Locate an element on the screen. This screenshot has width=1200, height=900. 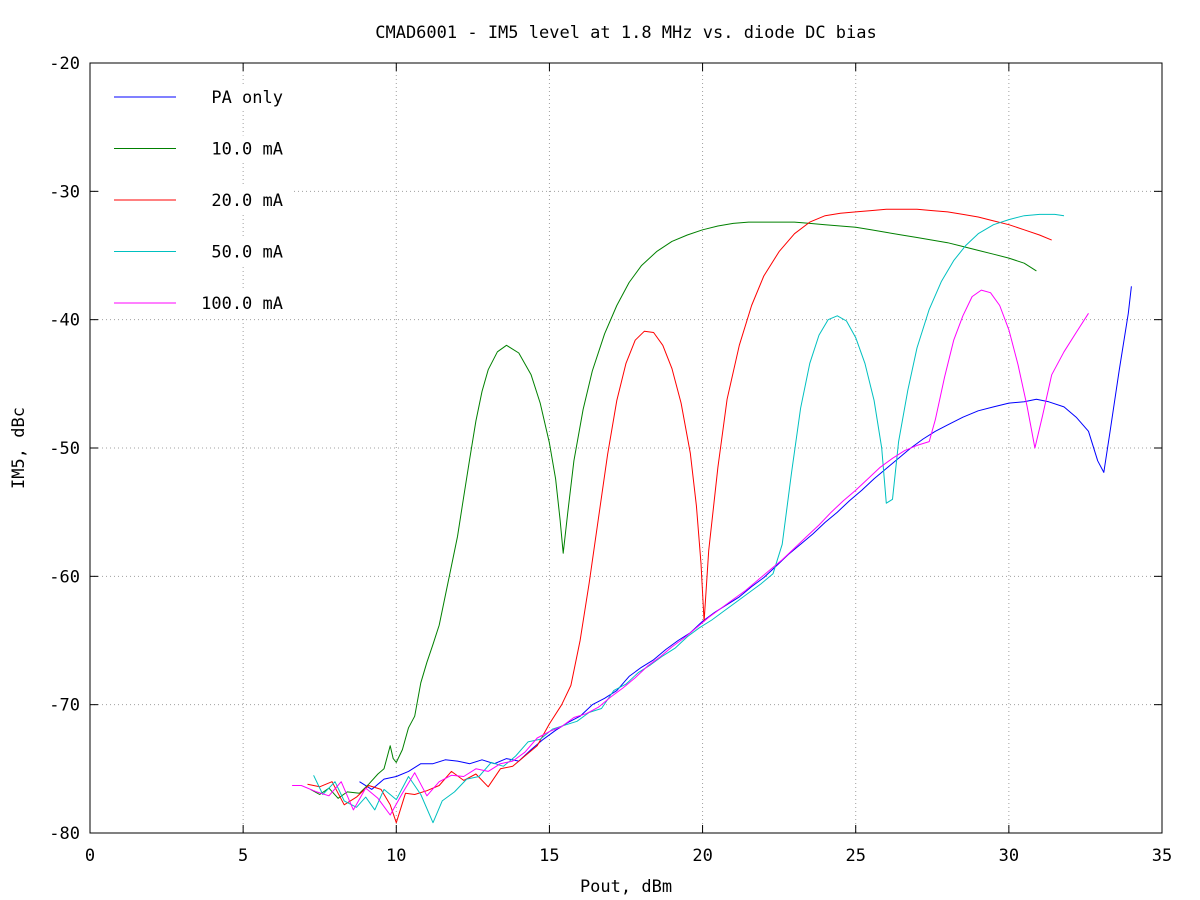
x-tick-label: 30 is located at coordinates (1009, 856).